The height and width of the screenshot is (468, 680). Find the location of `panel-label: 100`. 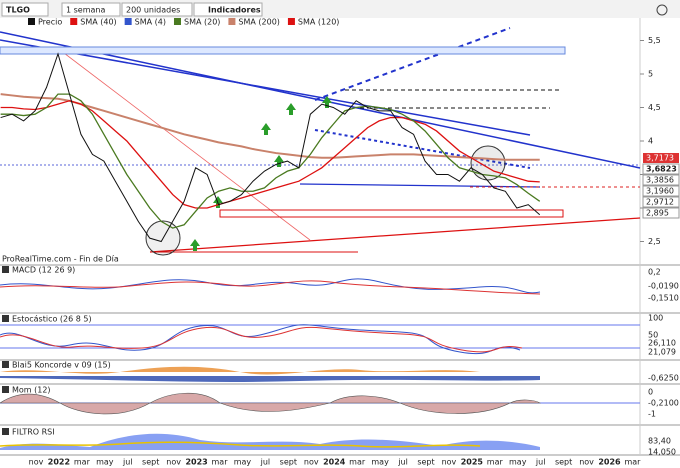

panel-label: 100 is located at coordinates (655, 318).